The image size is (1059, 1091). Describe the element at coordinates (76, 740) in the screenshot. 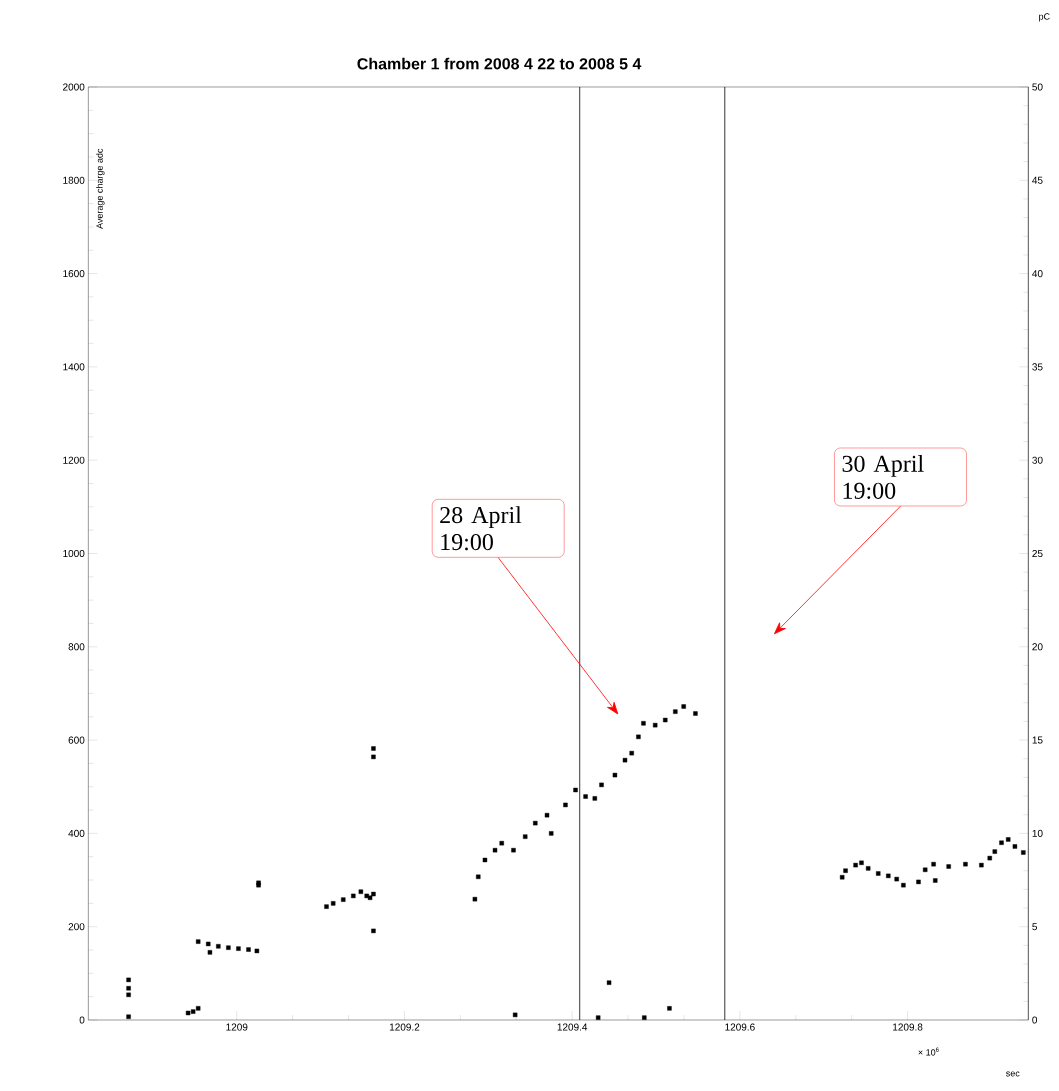

I see `y-tick-label: 600` at that location.